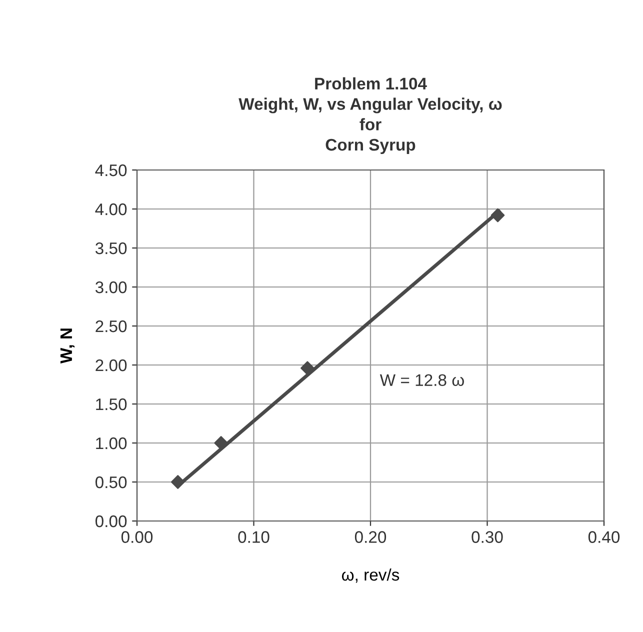  Describe the element at coordinates (111, 443) in the screenshot. I see `y-tick-label: 1.00` at that location.